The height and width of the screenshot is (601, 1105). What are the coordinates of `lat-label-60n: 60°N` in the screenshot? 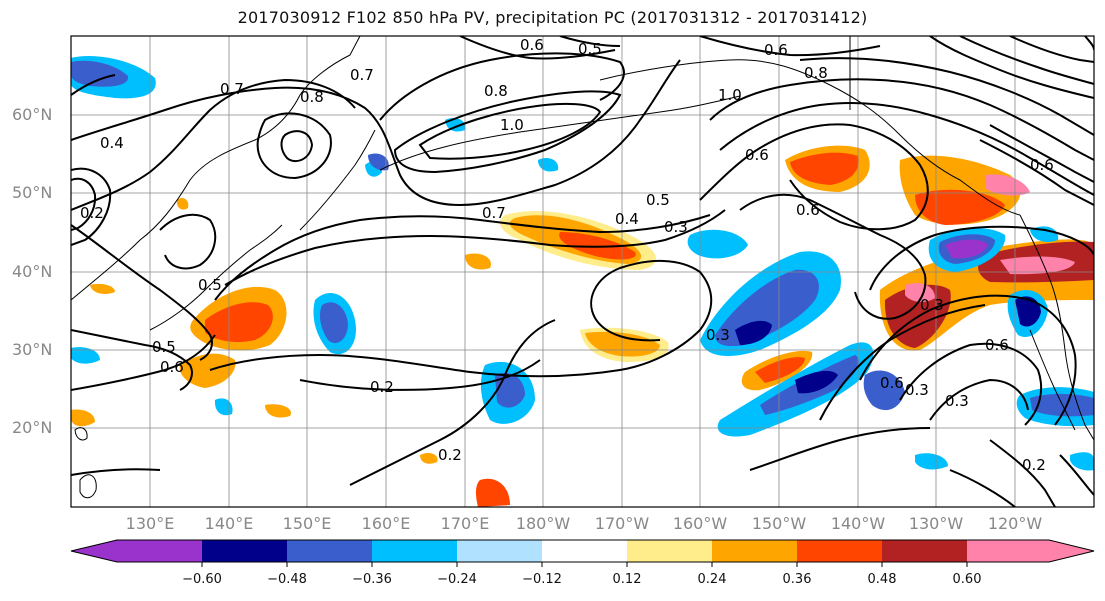 It's located at (32, 114).